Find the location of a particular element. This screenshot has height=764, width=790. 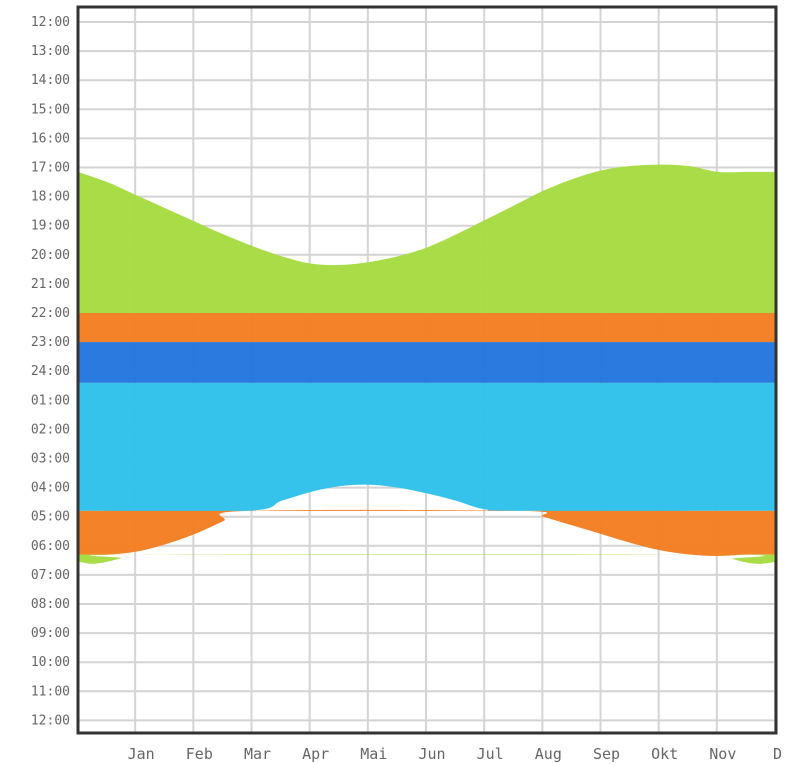

y-tick-label: 03:00 is located at coordinates (50, 459).